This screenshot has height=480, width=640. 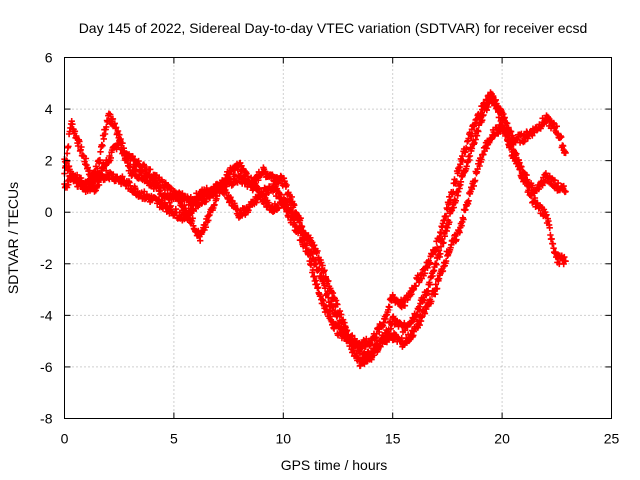 What do you see at coordinates (46, 367) in the screenshot?
I see `y-tick-label: -6` at bounding box center [46, 367].